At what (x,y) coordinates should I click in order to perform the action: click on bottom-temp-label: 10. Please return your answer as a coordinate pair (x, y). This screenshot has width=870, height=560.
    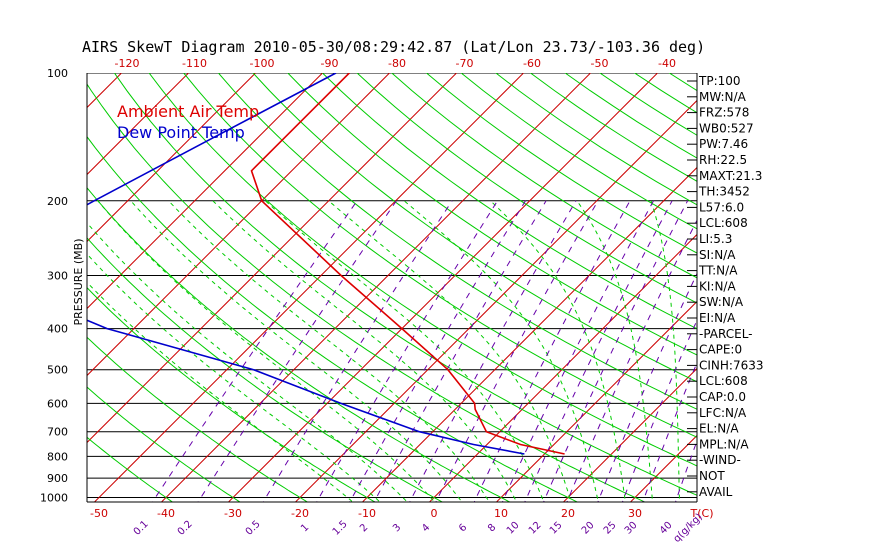
    Looking at the image, I should click on (501, 513).